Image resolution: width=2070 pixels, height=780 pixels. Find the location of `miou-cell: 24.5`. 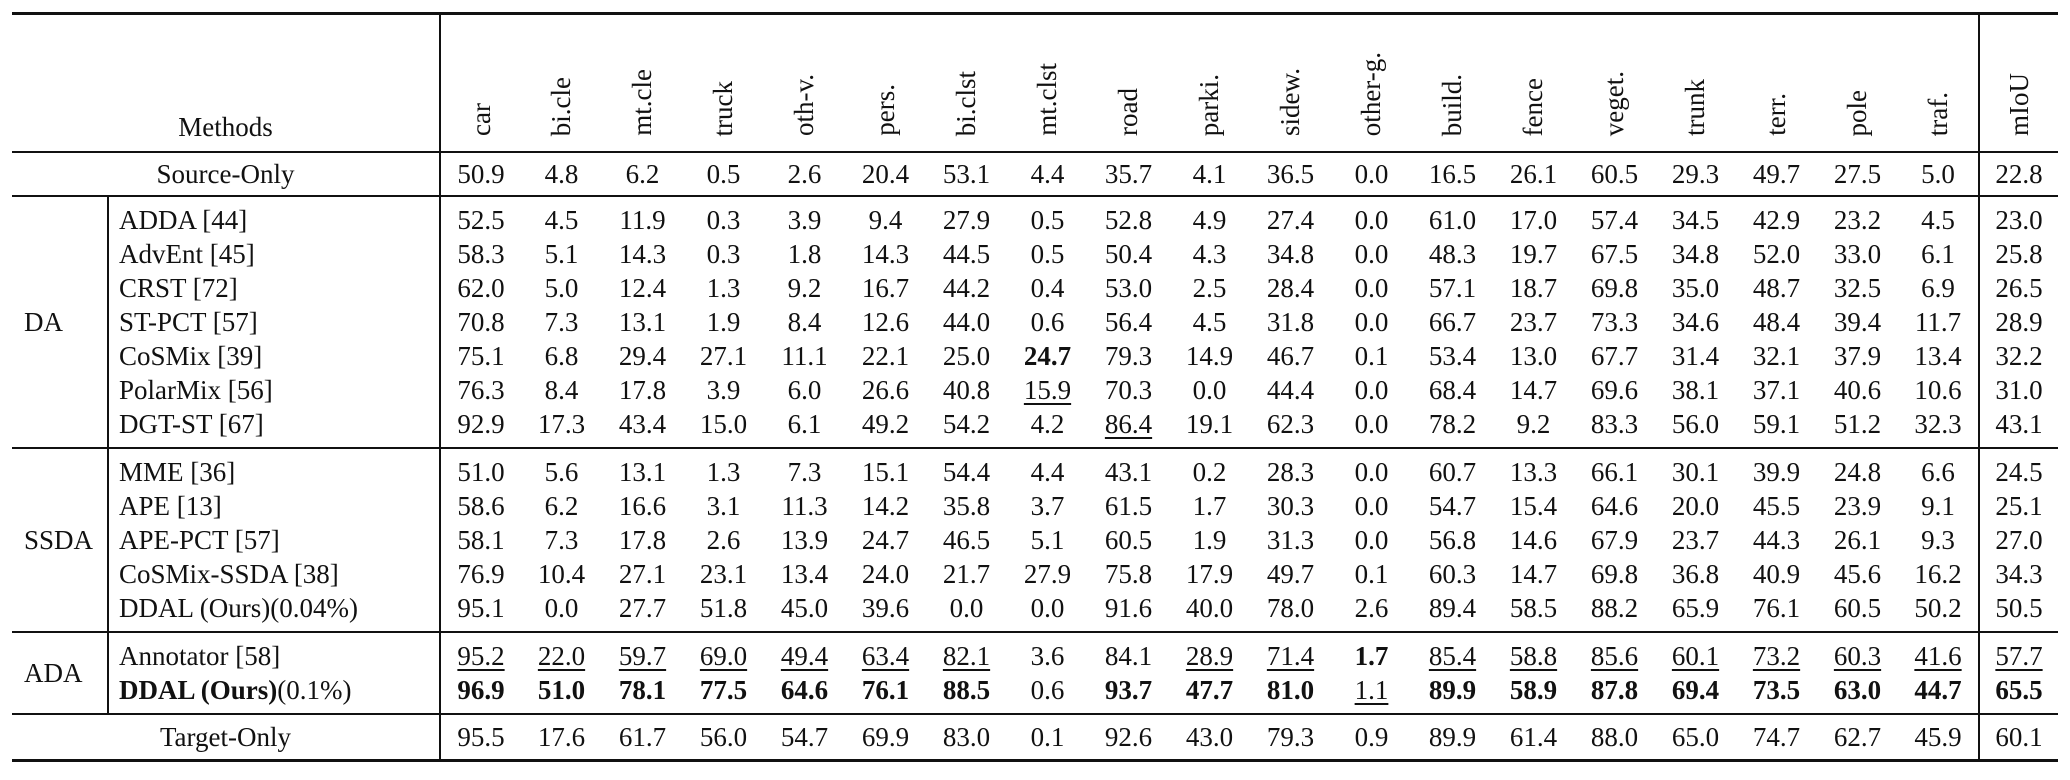

miou-cell: 24.5 is located at coordinates (2018, 468).